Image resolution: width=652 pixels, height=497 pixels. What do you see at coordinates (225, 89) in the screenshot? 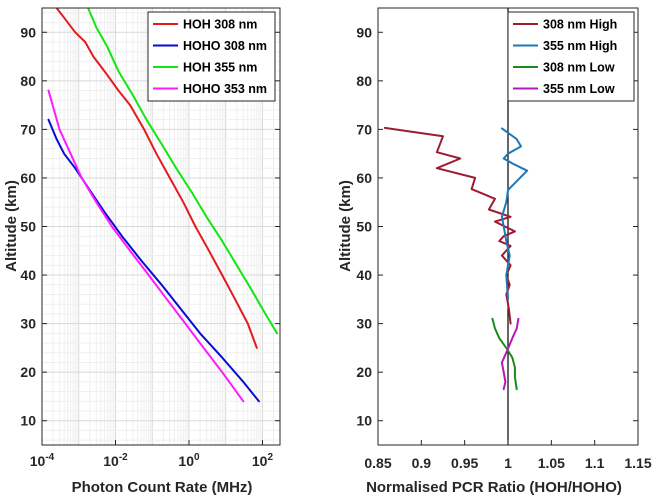
I see `legend-label: HOHO 353 nm` at bounding box center [225, 89].